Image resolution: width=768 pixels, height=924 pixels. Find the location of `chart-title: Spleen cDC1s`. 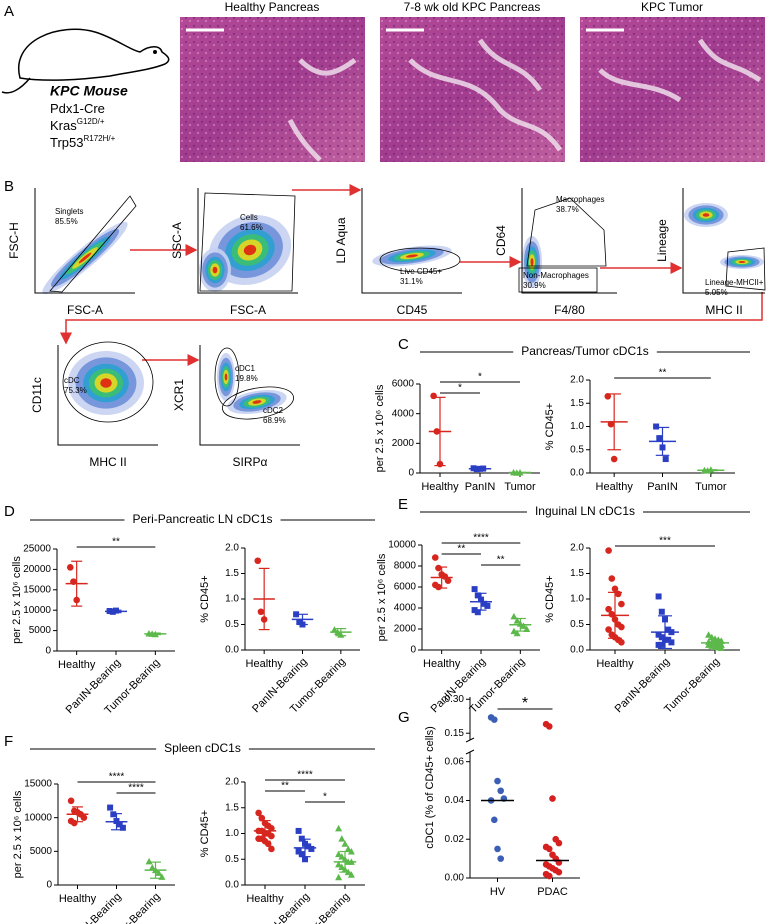

chart-title: Spleen cDC1s is located at coordinates (202, 748).